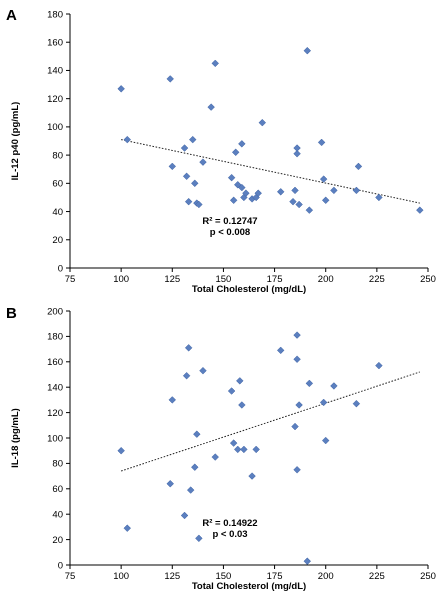 This screenshot has width=443, height=600. Describe the element at coordinates (70, 279) in the screenshot. I see `x-tick-label: 75` at that location.